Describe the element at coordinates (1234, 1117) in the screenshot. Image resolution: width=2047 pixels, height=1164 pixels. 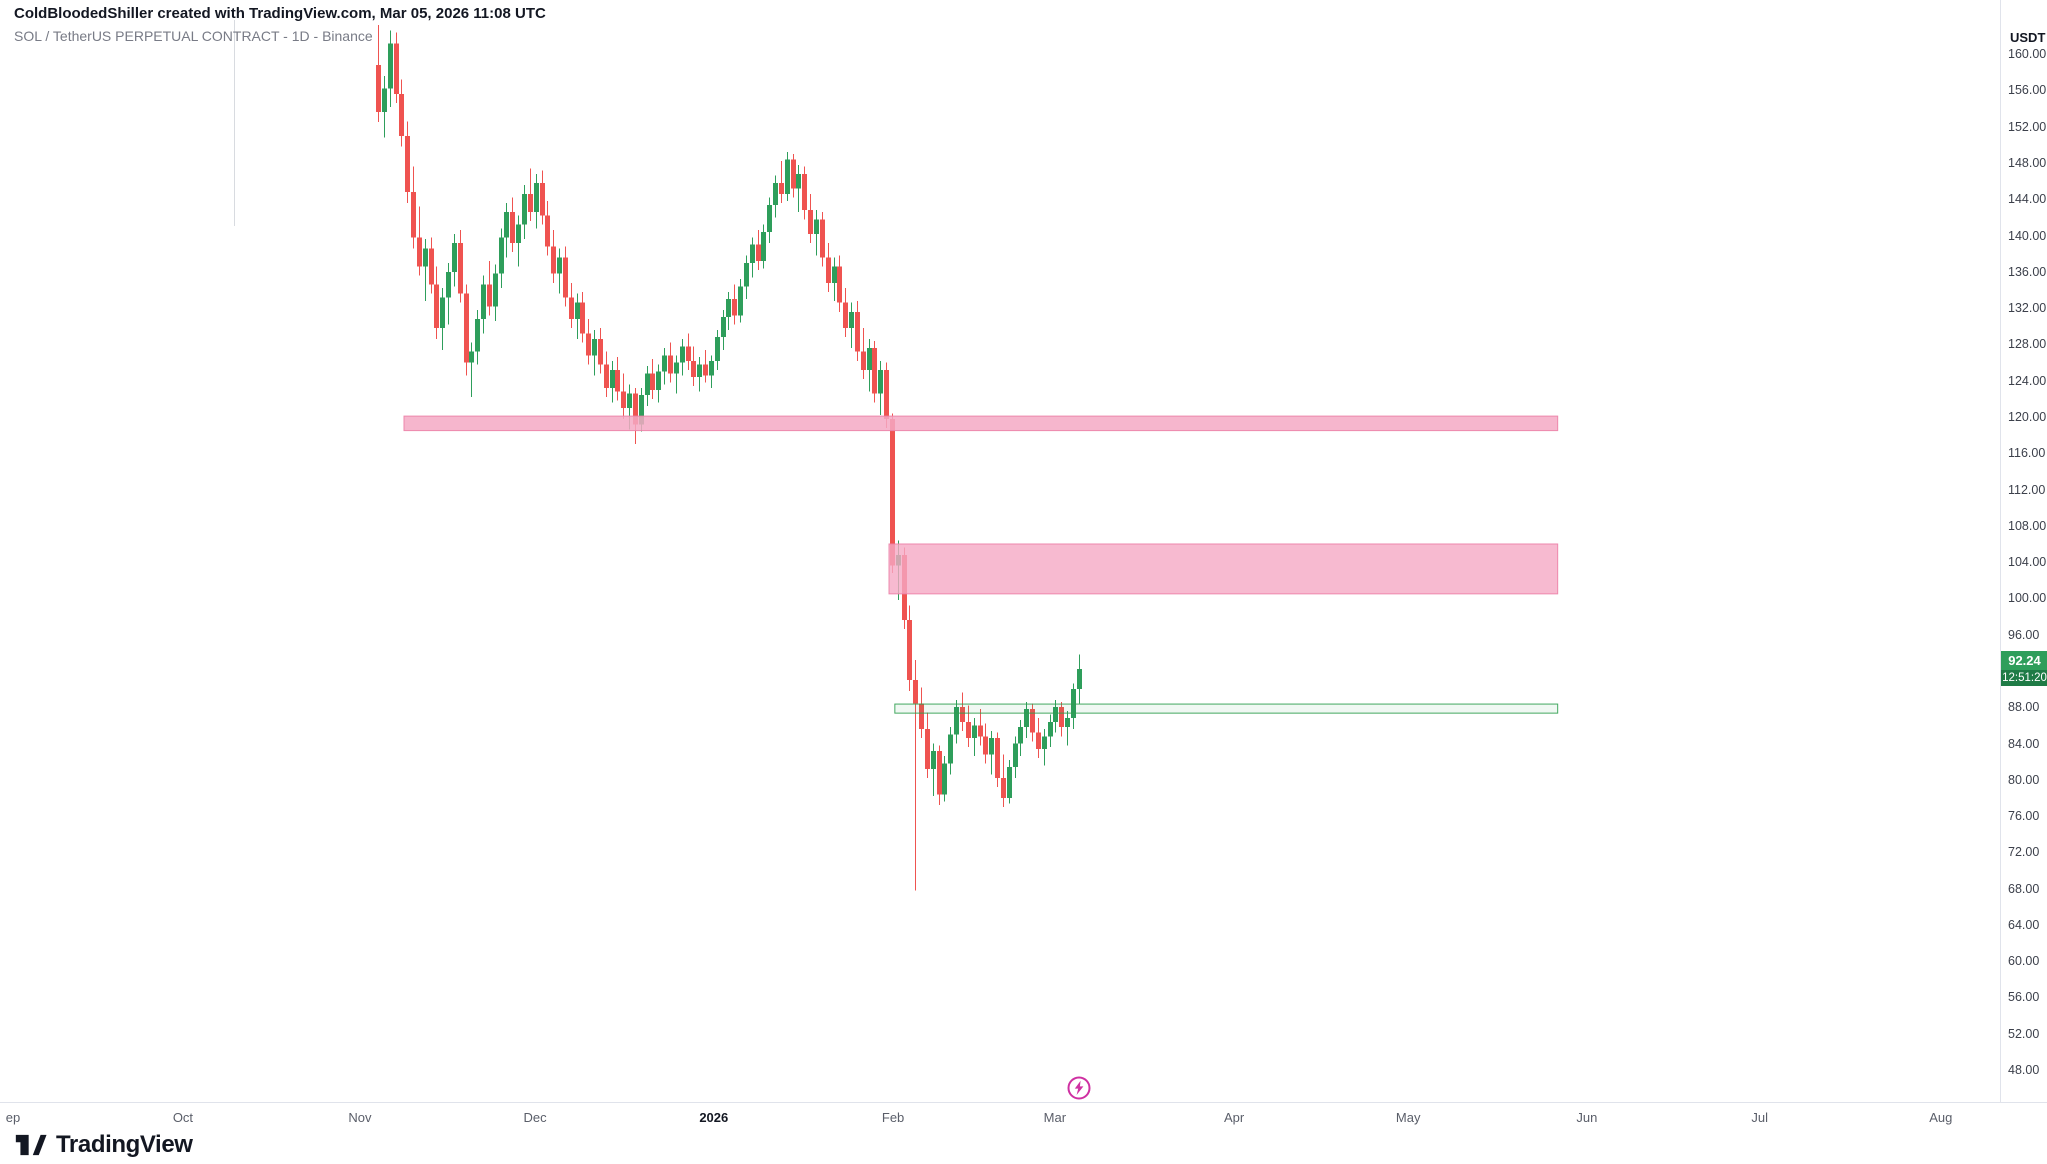
I see `time-tick: Apr` at that location.